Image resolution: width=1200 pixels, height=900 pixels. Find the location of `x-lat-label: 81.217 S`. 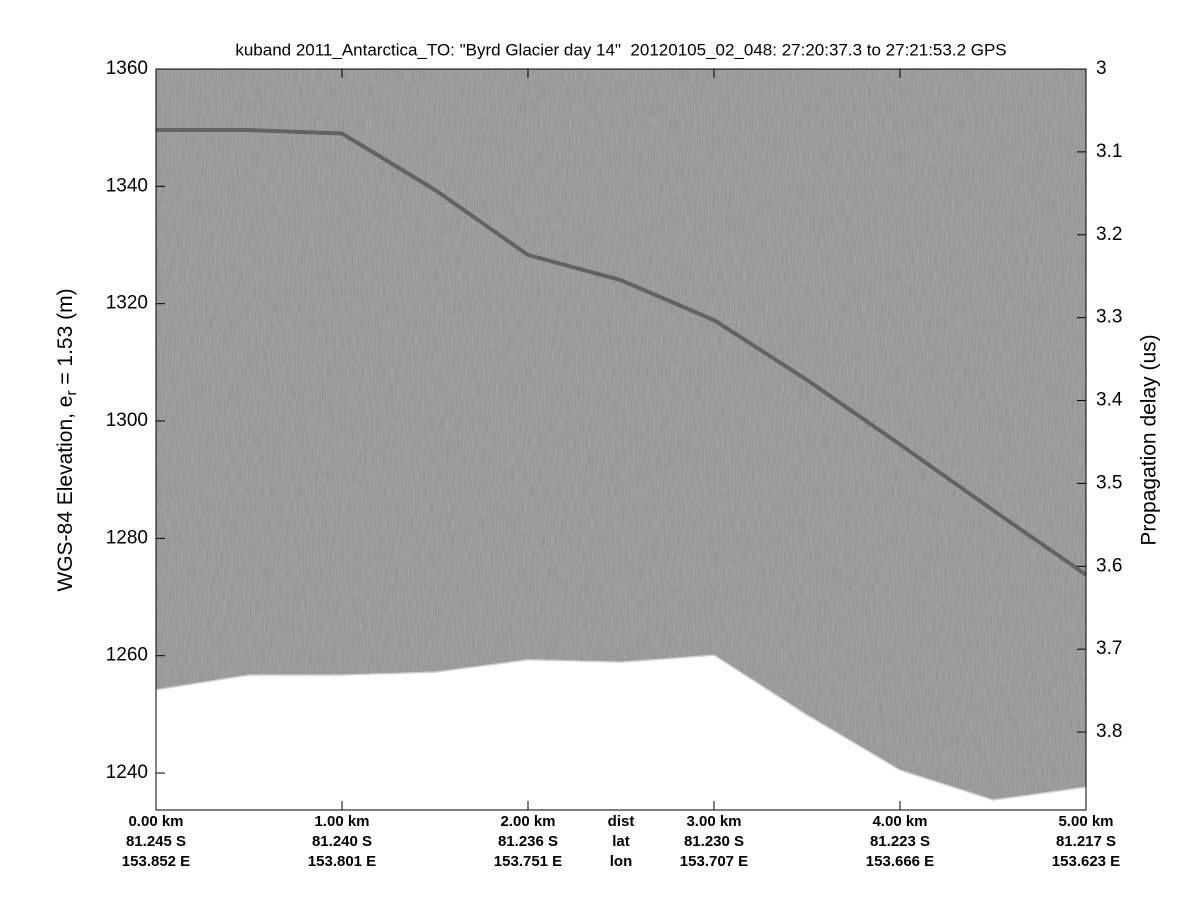

x-lat-label: 81.217 S is located at coordinates (1086, 841).